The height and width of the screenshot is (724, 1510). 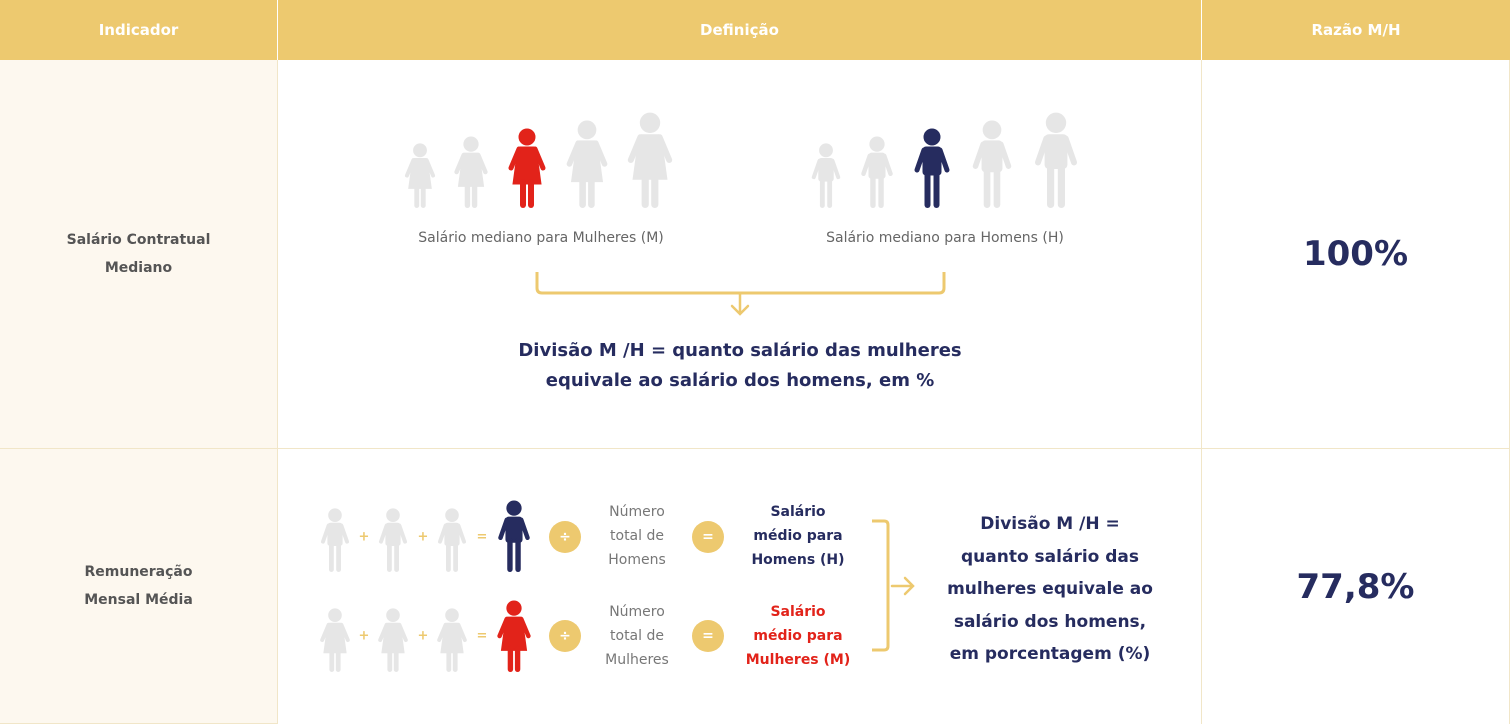 What do you see at coordinates (138, 600) in the screenshot?
I see `indicator-label-line2: Mensal Média` at bounding box center [138, 600].